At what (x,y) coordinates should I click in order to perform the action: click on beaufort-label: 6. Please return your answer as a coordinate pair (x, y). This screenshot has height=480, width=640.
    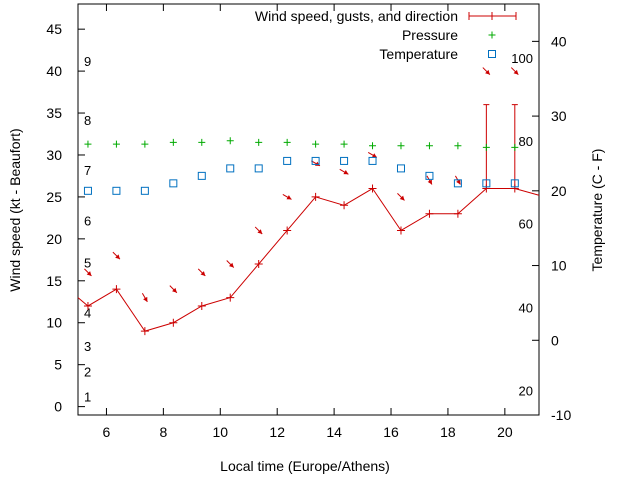
    Looking at the image, I should click on (87, 220).